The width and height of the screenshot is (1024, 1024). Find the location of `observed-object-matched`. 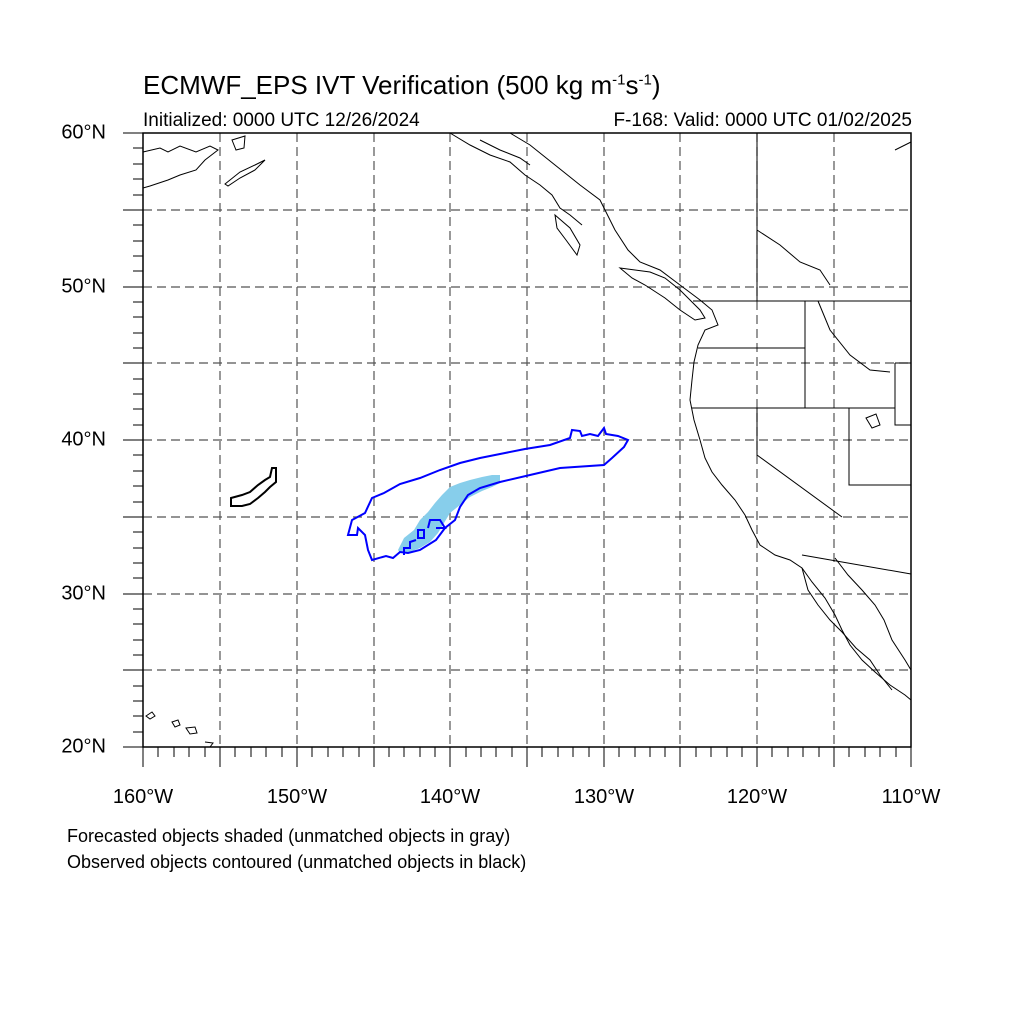

observed-object-matched is located at coordinates (488, 493).